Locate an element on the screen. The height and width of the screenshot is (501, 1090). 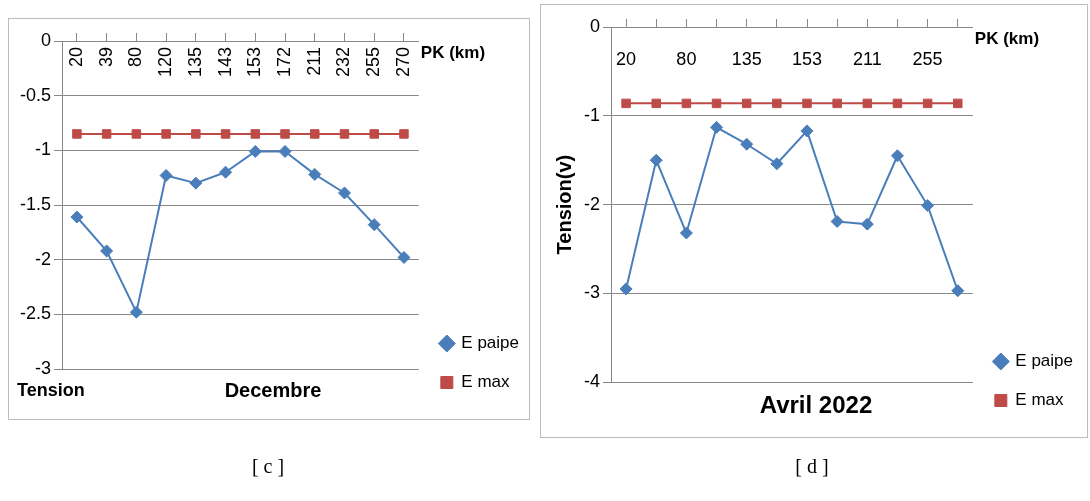
y-tick-label: -4 is located at coordinates (591, 381).